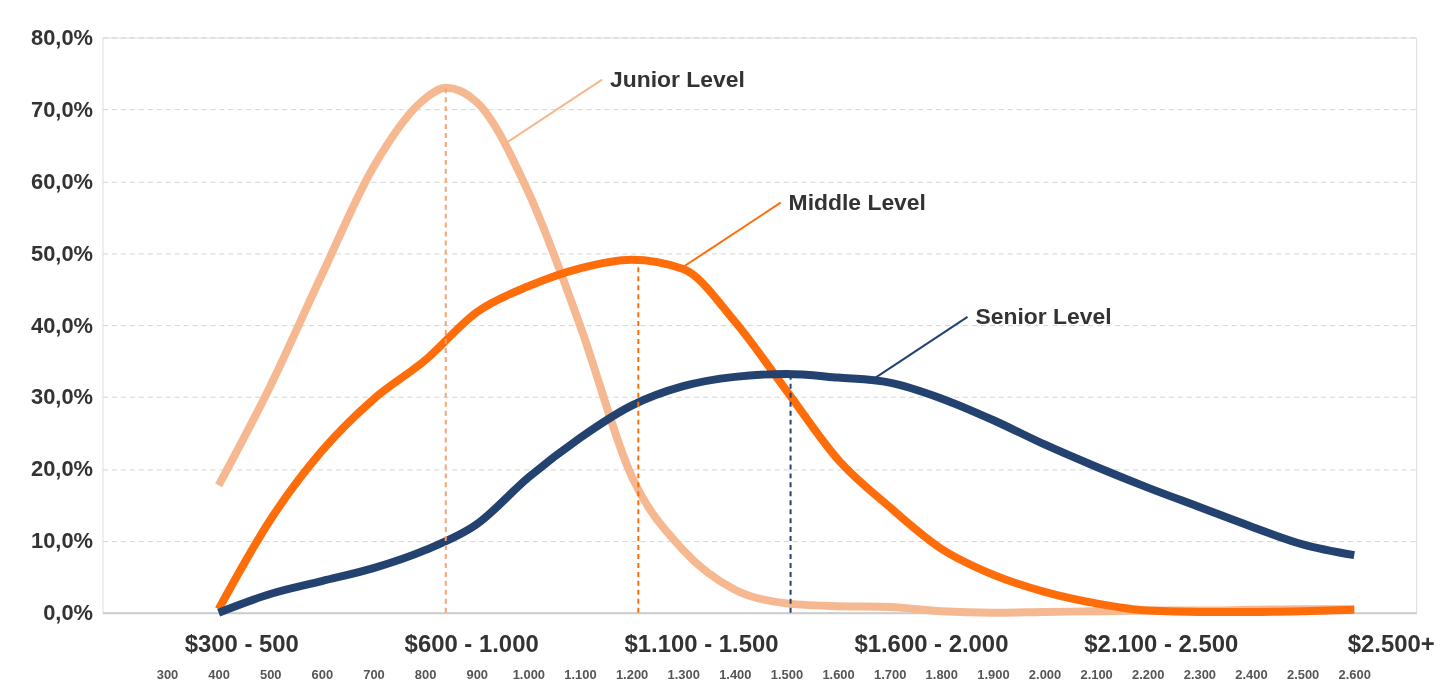 This screenshot has height=683, width=1453. I want to click on x-tick-label: 1.000, so click(529, 674).